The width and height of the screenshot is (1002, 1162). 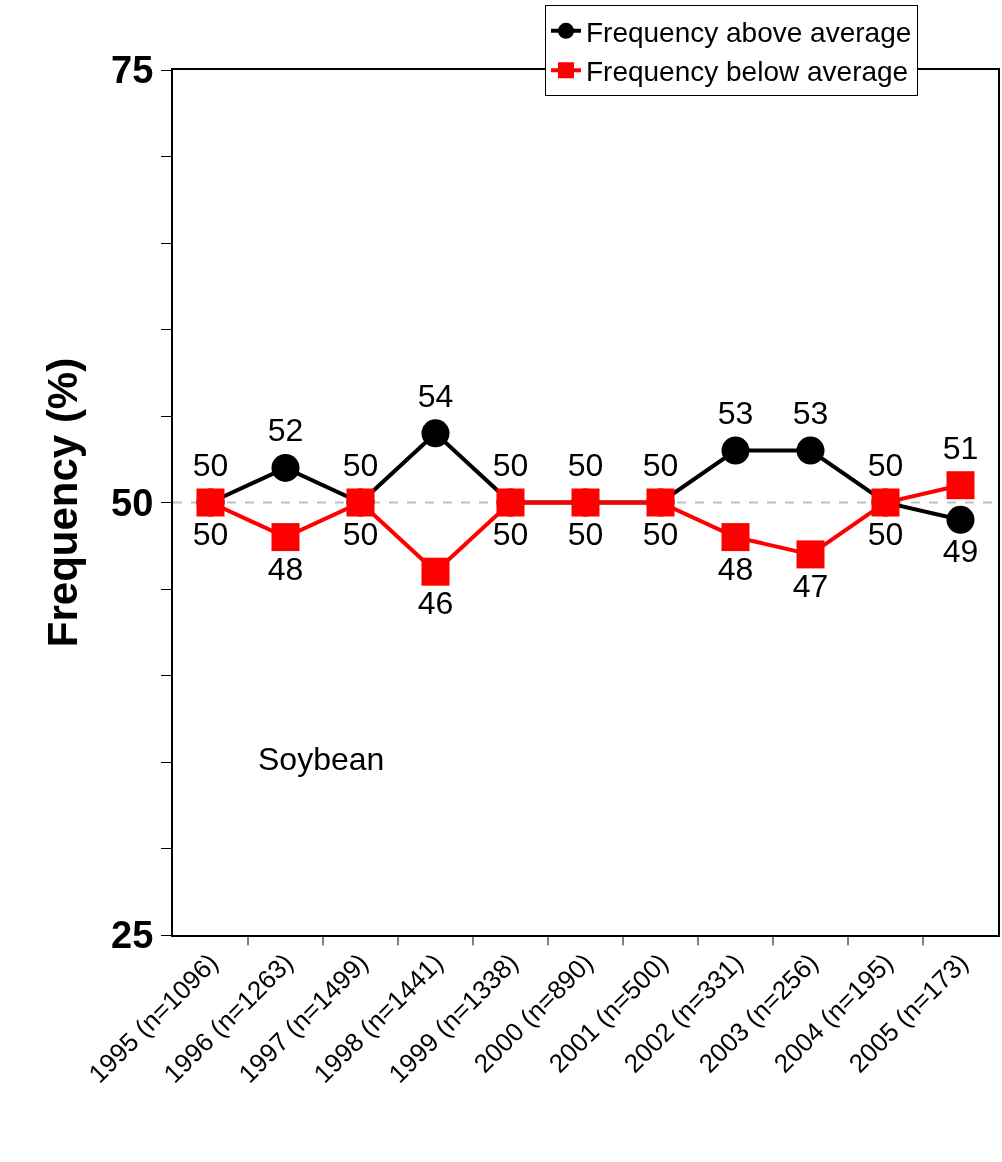 I want to click on data-label: 54, so click(x=435, y=395).